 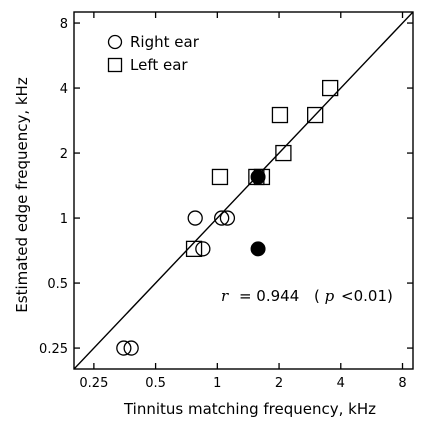 What do you see at coordinates (64, 154) in the screenshot?
I see `y-tick-label-3: 2` at bounding box center [64, 154].